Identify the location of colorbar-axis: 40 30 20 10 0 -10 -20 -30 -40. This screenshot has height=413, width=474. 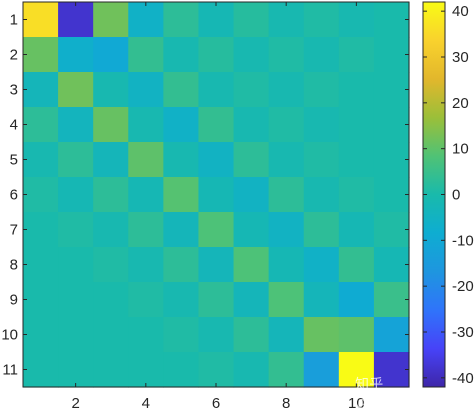
(448, 195).